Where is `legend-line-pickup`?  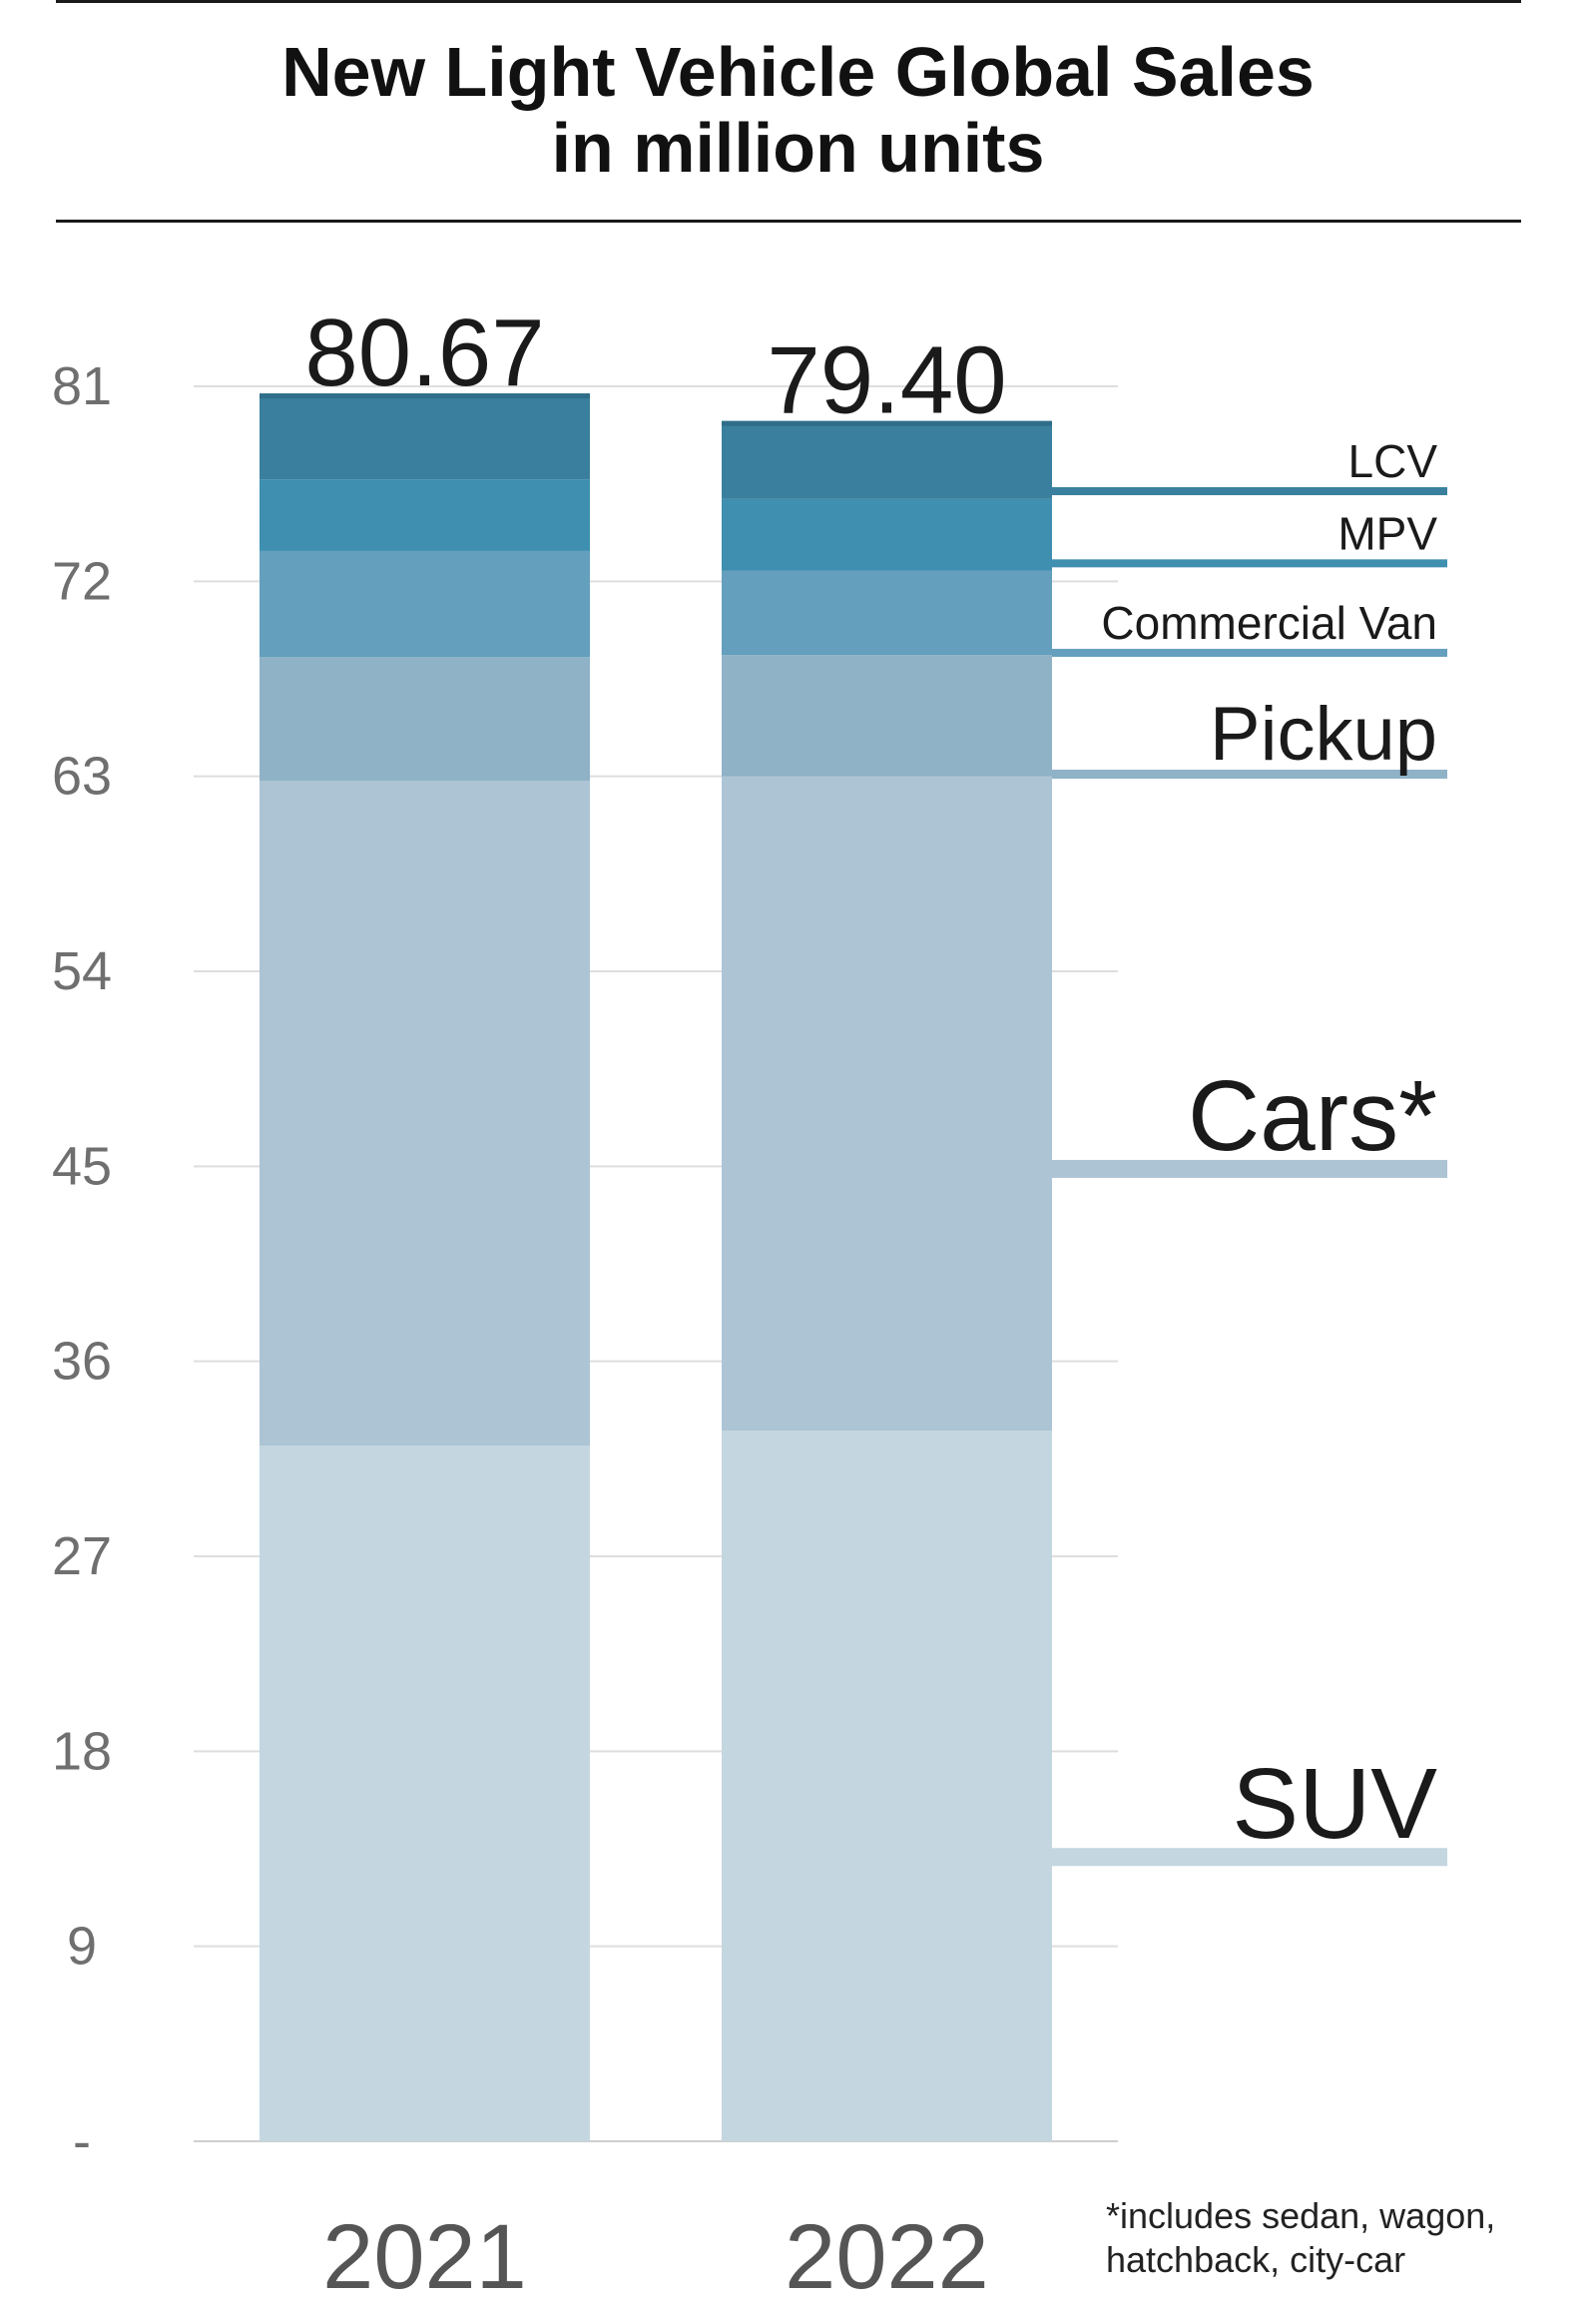 legend-line-pickup is located at coordinates (1249, 774).